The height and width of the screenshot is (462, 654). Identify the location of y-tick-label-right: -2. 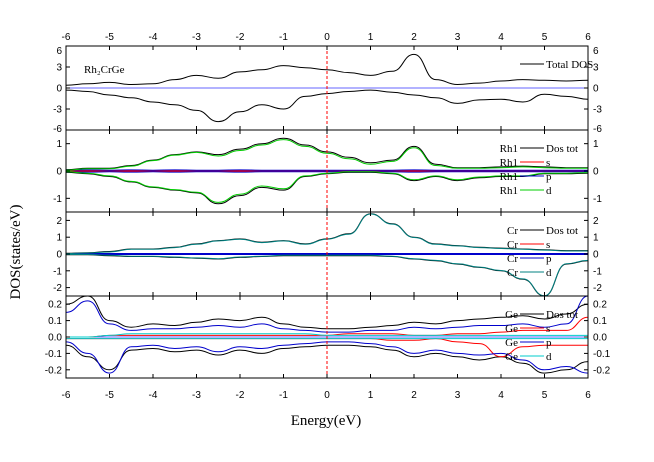
(597, 288).